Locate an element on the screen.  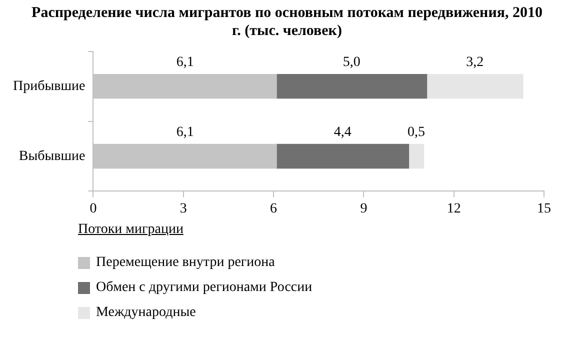
chart-title: Распределение числа мигрантов по основным потокам передвижения, 2010 г. (тыс. человек) is located at coordinates (287, 22).